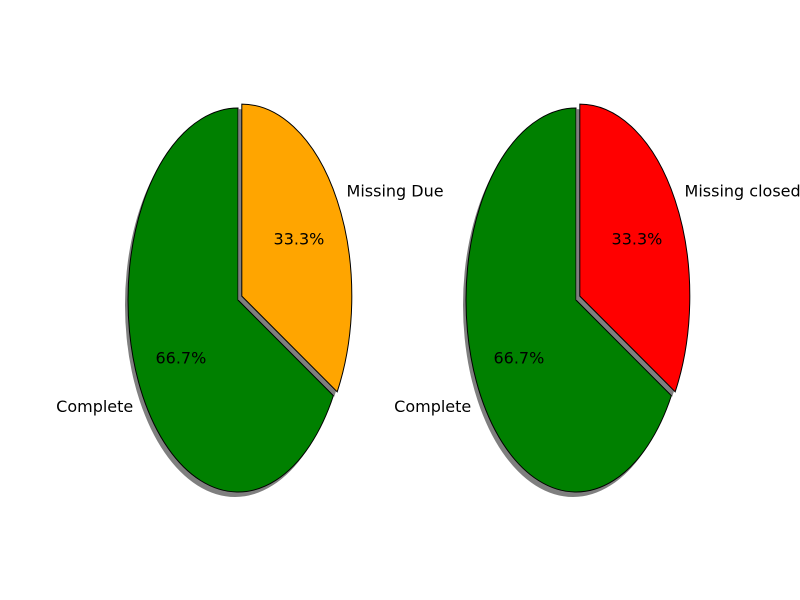  Describe the element at coordinates (299, 238) in the screenshot. I see `pie-1-pct-missing-due: 33.3%` at that location.